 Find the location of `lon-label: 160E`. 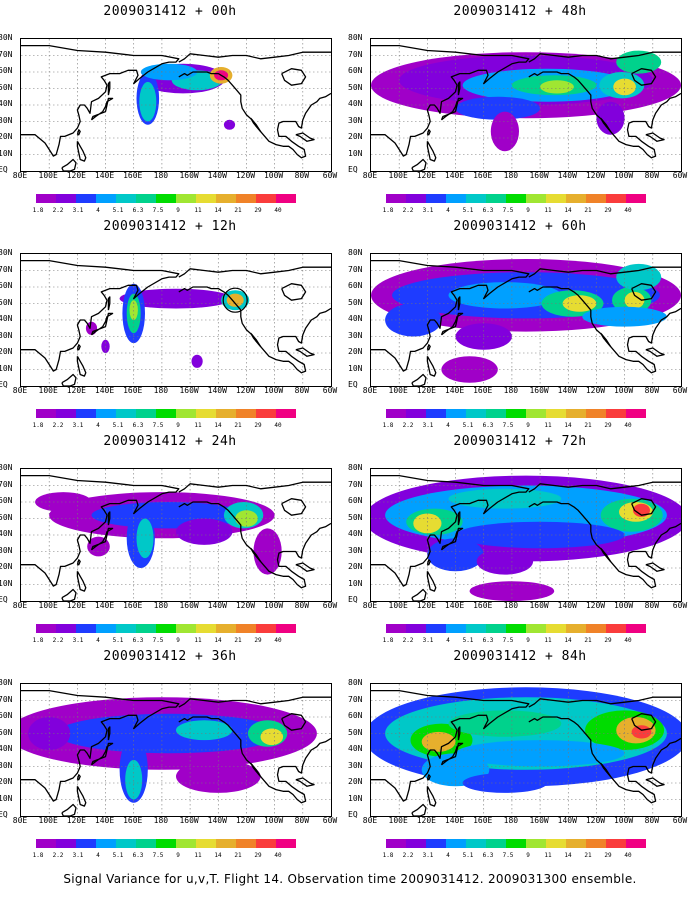

lon-label: 160E is located at coordinates (483, 390).